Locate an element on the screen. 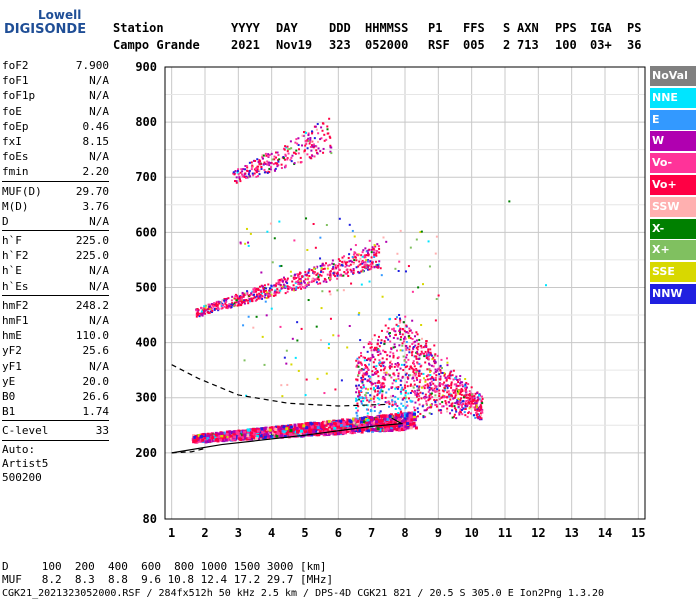 The height and width of the screenshot is (600, 700). param-name: h`F is located at coordinates (12, 241).